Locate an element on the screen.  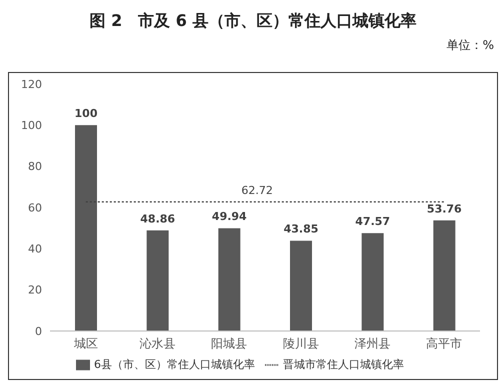
y-tick-label: 60 is located at coordinates (35, 207).